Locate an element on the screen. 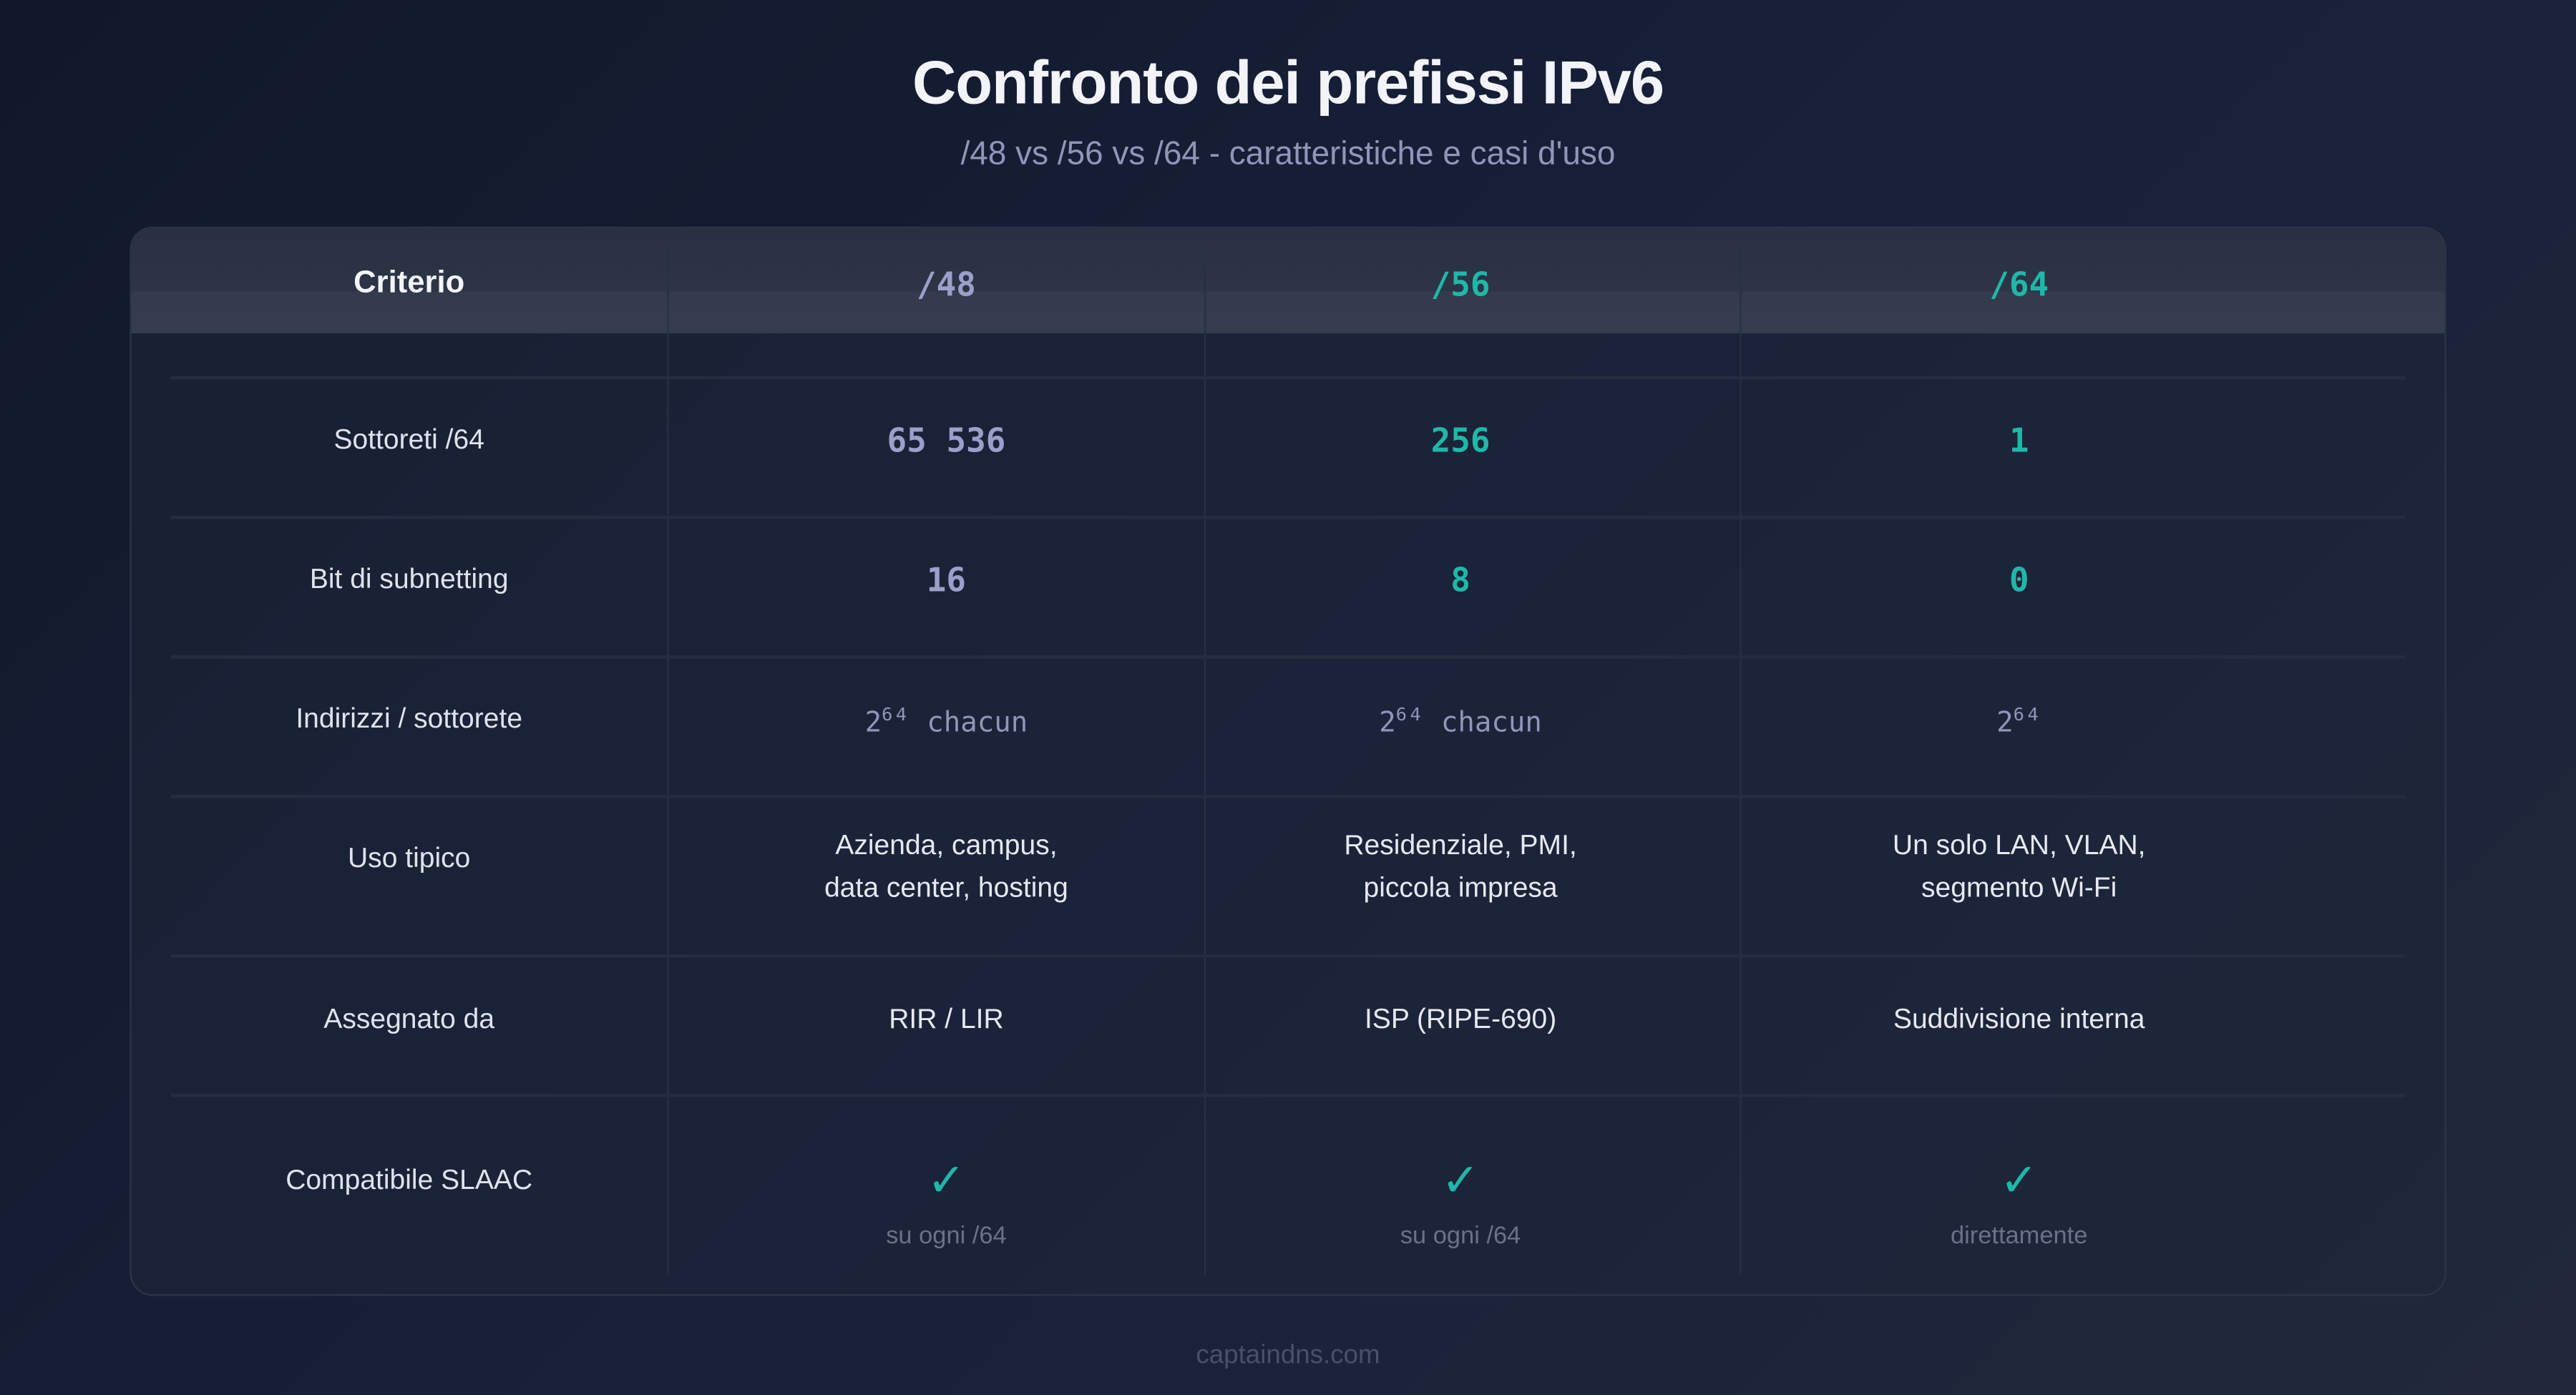 This screenshot has width=2576, height=1395. addresses-64: 264 is located at coordinates (2019, 722).